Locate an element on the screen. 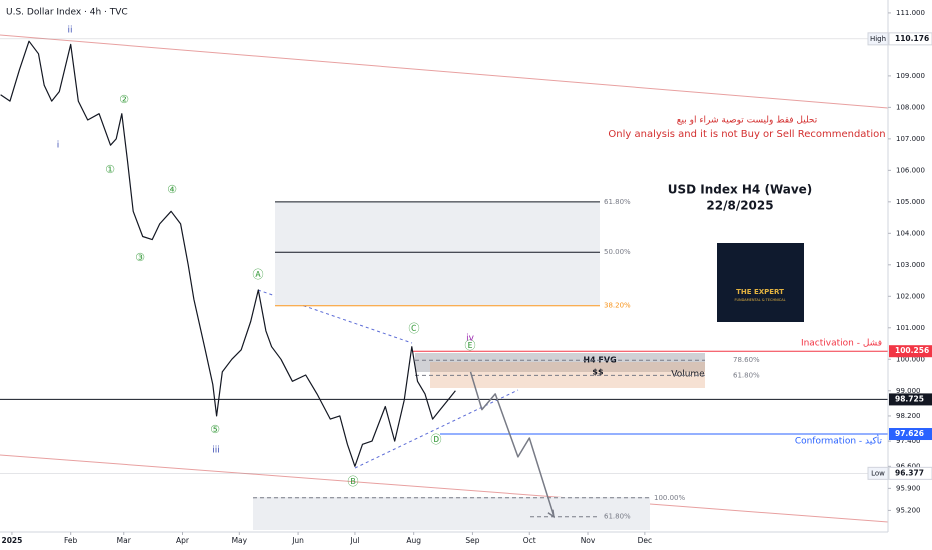 This screenshot has height=550, width=932. price-tag-label: 110.176 is located at coordinates (912, 38).